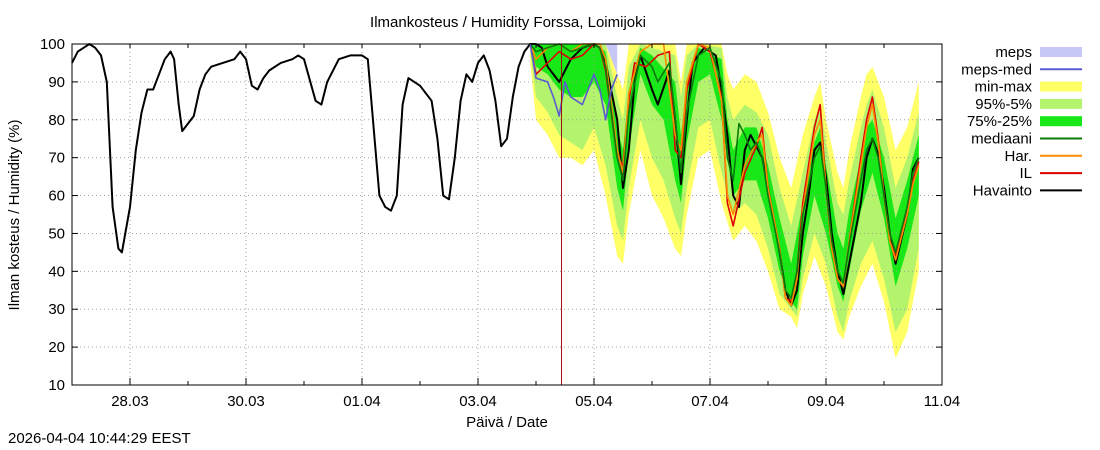 Image resolution: width=1100 pixels, height=450 pixels. I want to click on x-tick-label: 07.04, so click(710, 401).